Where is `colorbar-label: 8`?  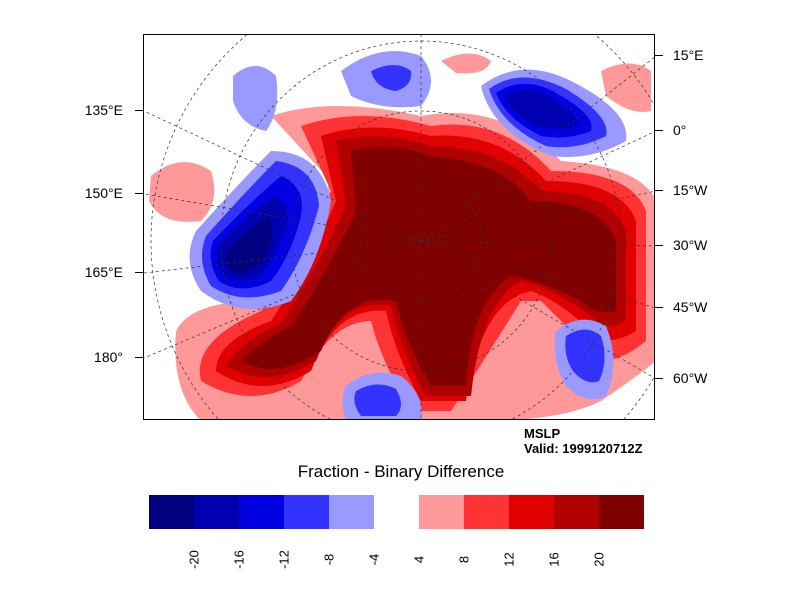
colorbar-label: 8 is located at coordinates (464, 559).